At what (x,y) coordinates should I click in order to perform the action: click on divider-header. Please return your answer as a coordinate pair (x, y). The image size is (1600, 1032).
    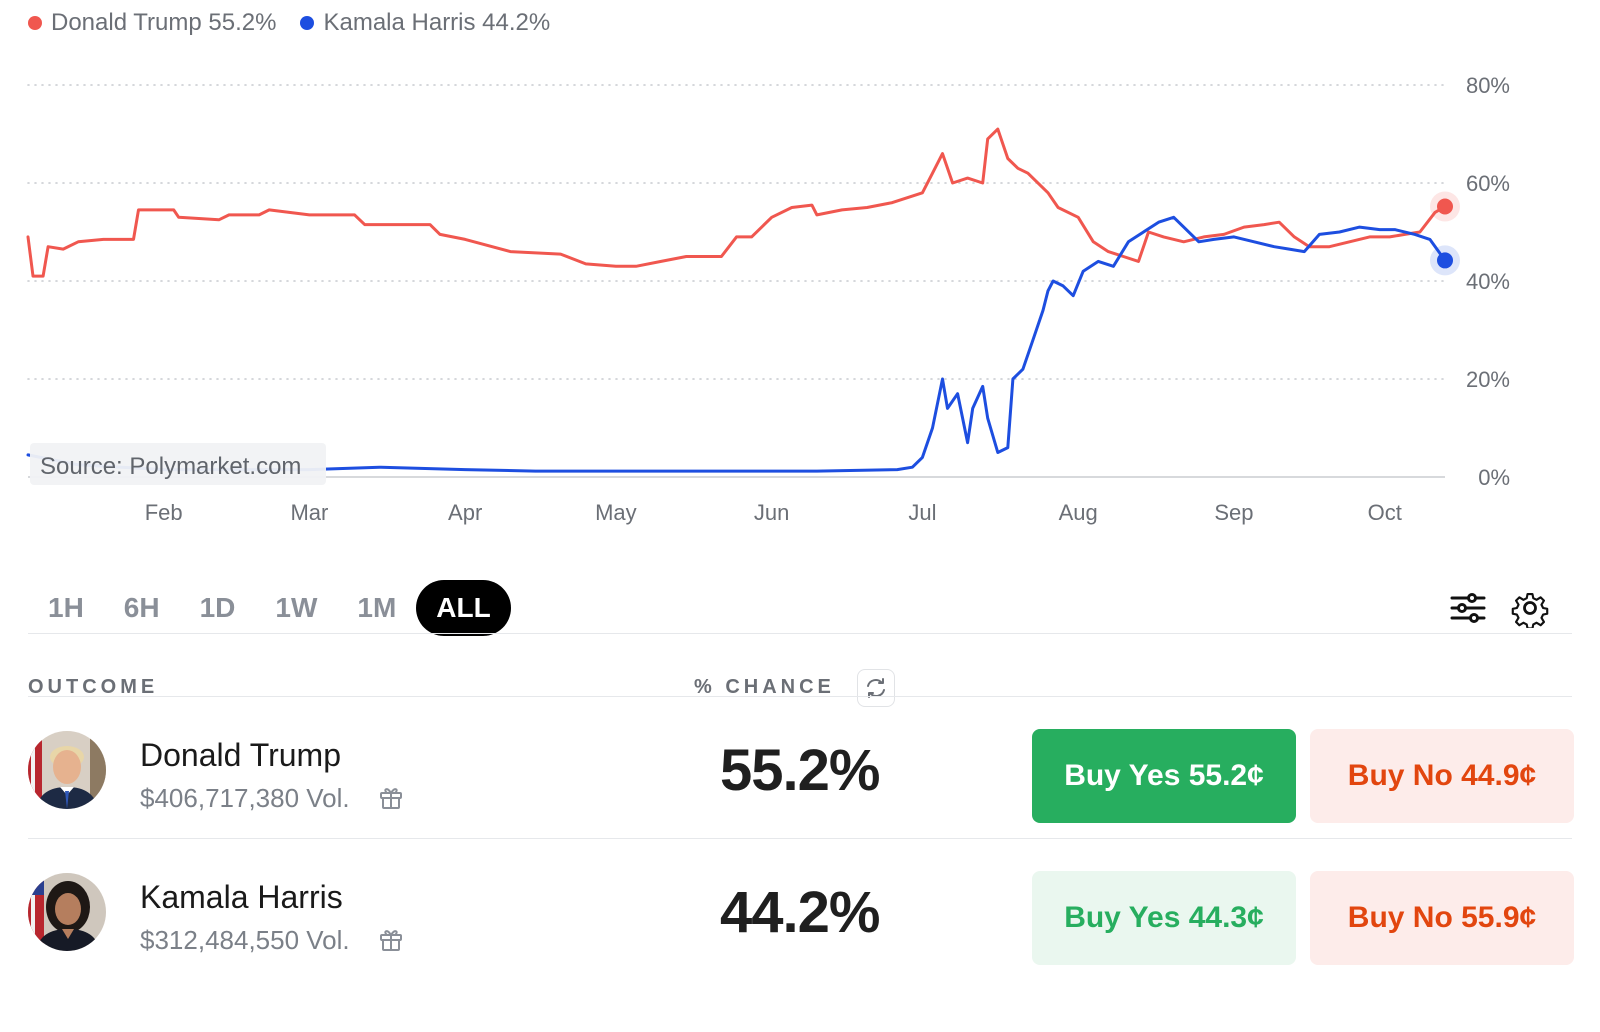
    Looking at the image, I should click on (800, 696).